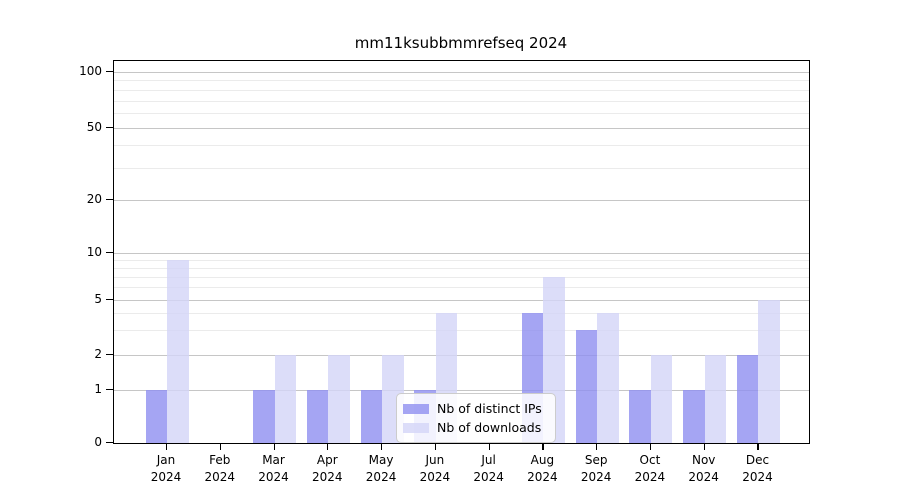 Image resolution: width=900 pixels, height=500 pixels. Describe the element at coordinates (586, 386) in the screenshot. I see `bar-ips-sep` at that location.